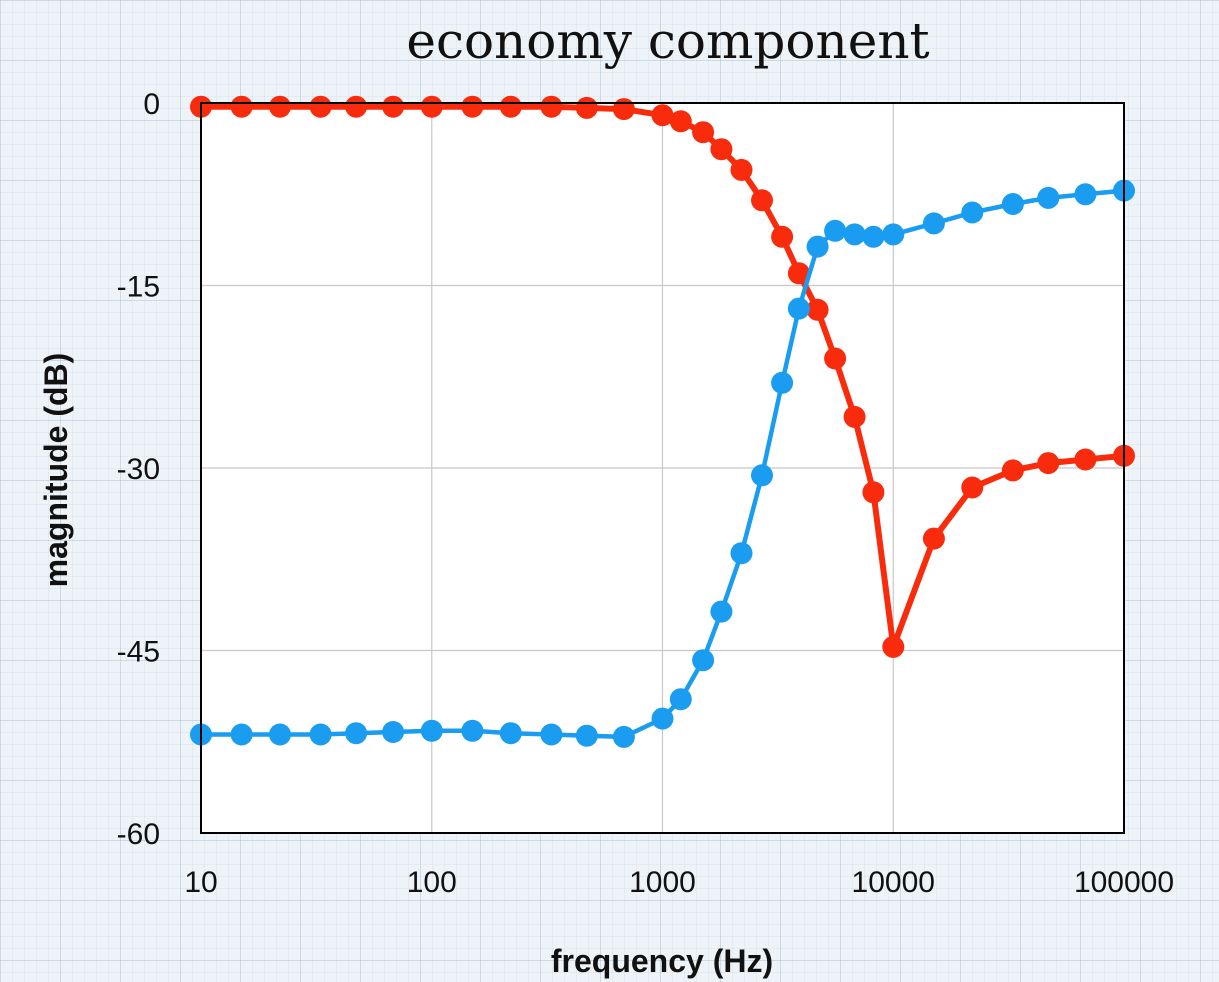 The height and width of the screenshot is (982, 1219). Describe the element at coordinates (200, 882) in the screenshot. I see `x-tick-label: 10` at that location.